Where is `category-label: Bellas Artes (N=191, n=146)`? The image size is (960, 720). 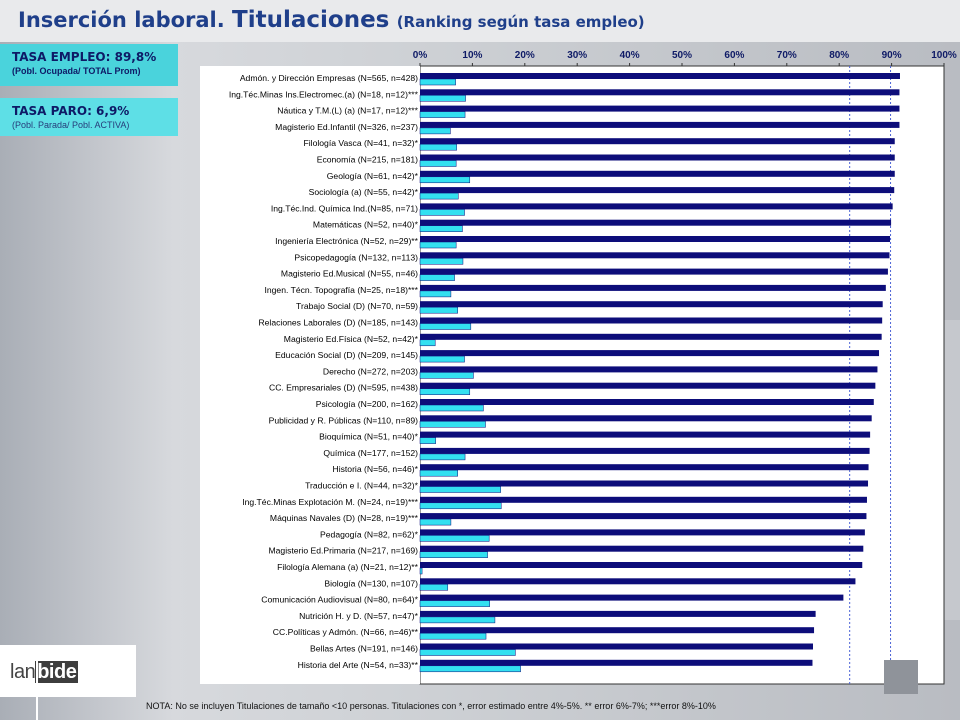
category-label: Bellas Artes (N=191, n=146) is located at coordinates (364, 649).